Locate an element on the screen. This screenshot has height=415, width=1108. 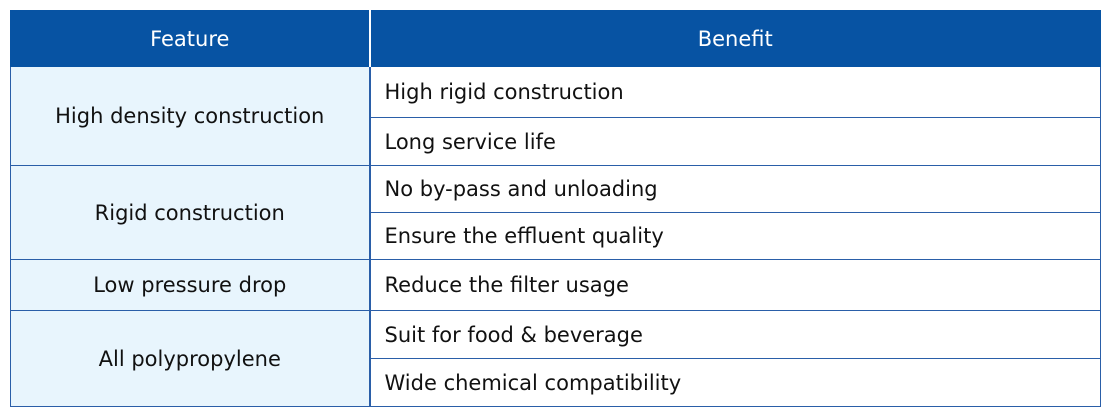
benefit-cell: Suit for food & beverage is located at coordinates (735, 334).